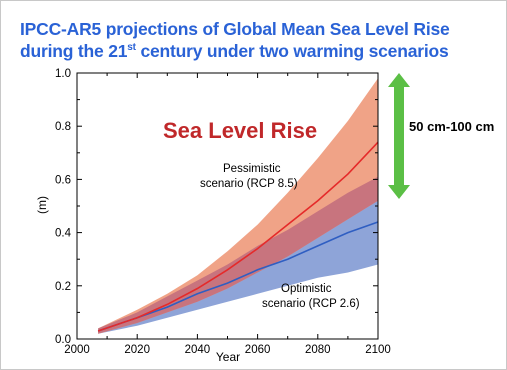  I want to click on title-superscript: st, so click(131, 48).